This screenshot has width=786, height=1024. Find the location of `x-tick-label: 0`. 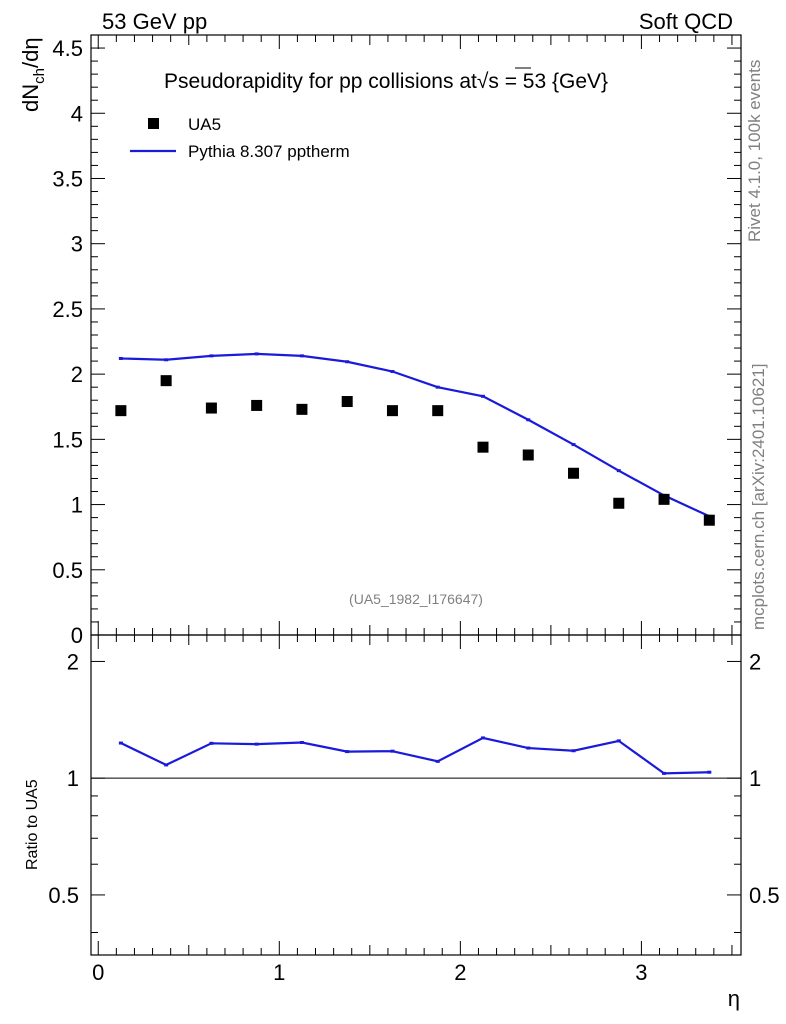

x-tick-label: 0 is located at coordinates (98, 972).